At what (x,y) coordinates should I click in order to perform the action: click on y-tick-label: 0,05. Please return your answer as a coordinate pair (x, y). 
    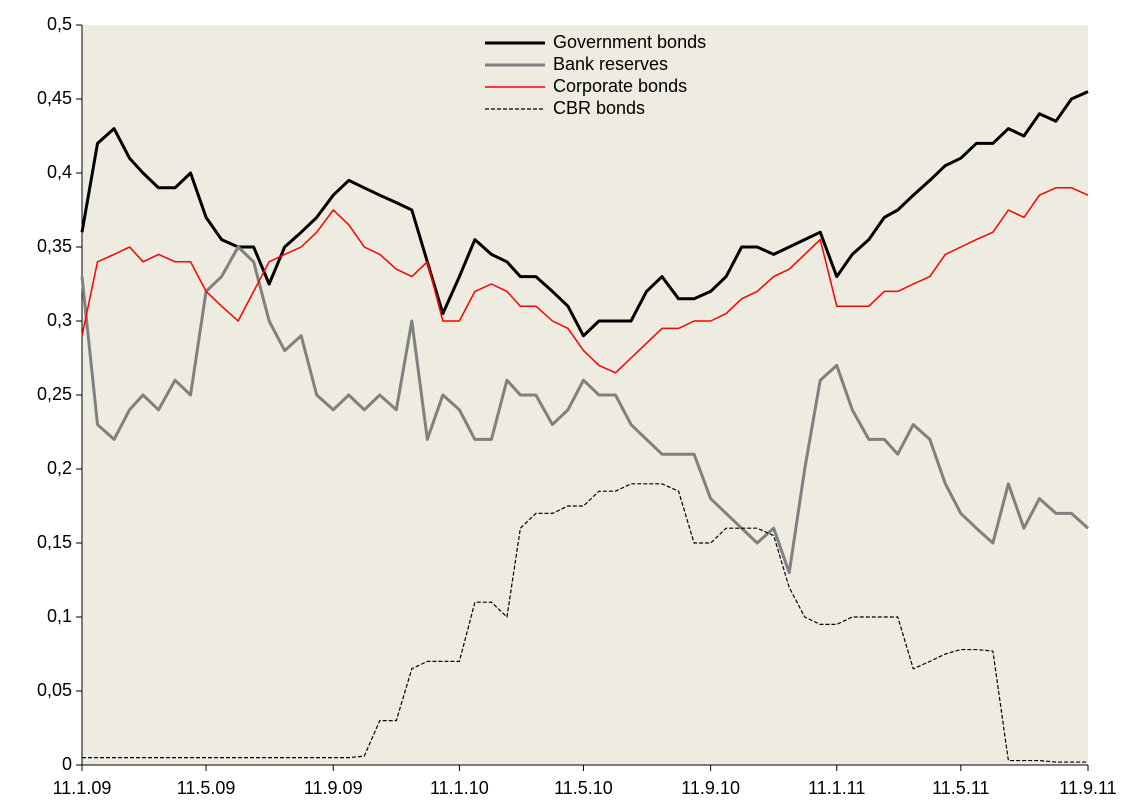
    Looking at the image, I should click on (54, 690).